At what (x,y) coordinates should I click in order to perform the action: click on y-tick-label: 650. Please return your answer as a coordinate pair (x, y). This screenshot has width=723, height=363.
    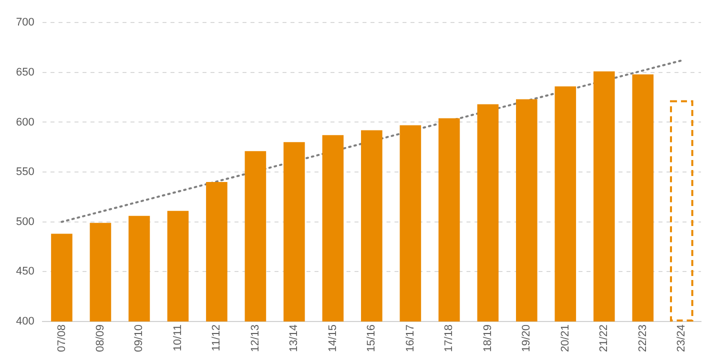
    Looking at the image, I should click on (25, 72).